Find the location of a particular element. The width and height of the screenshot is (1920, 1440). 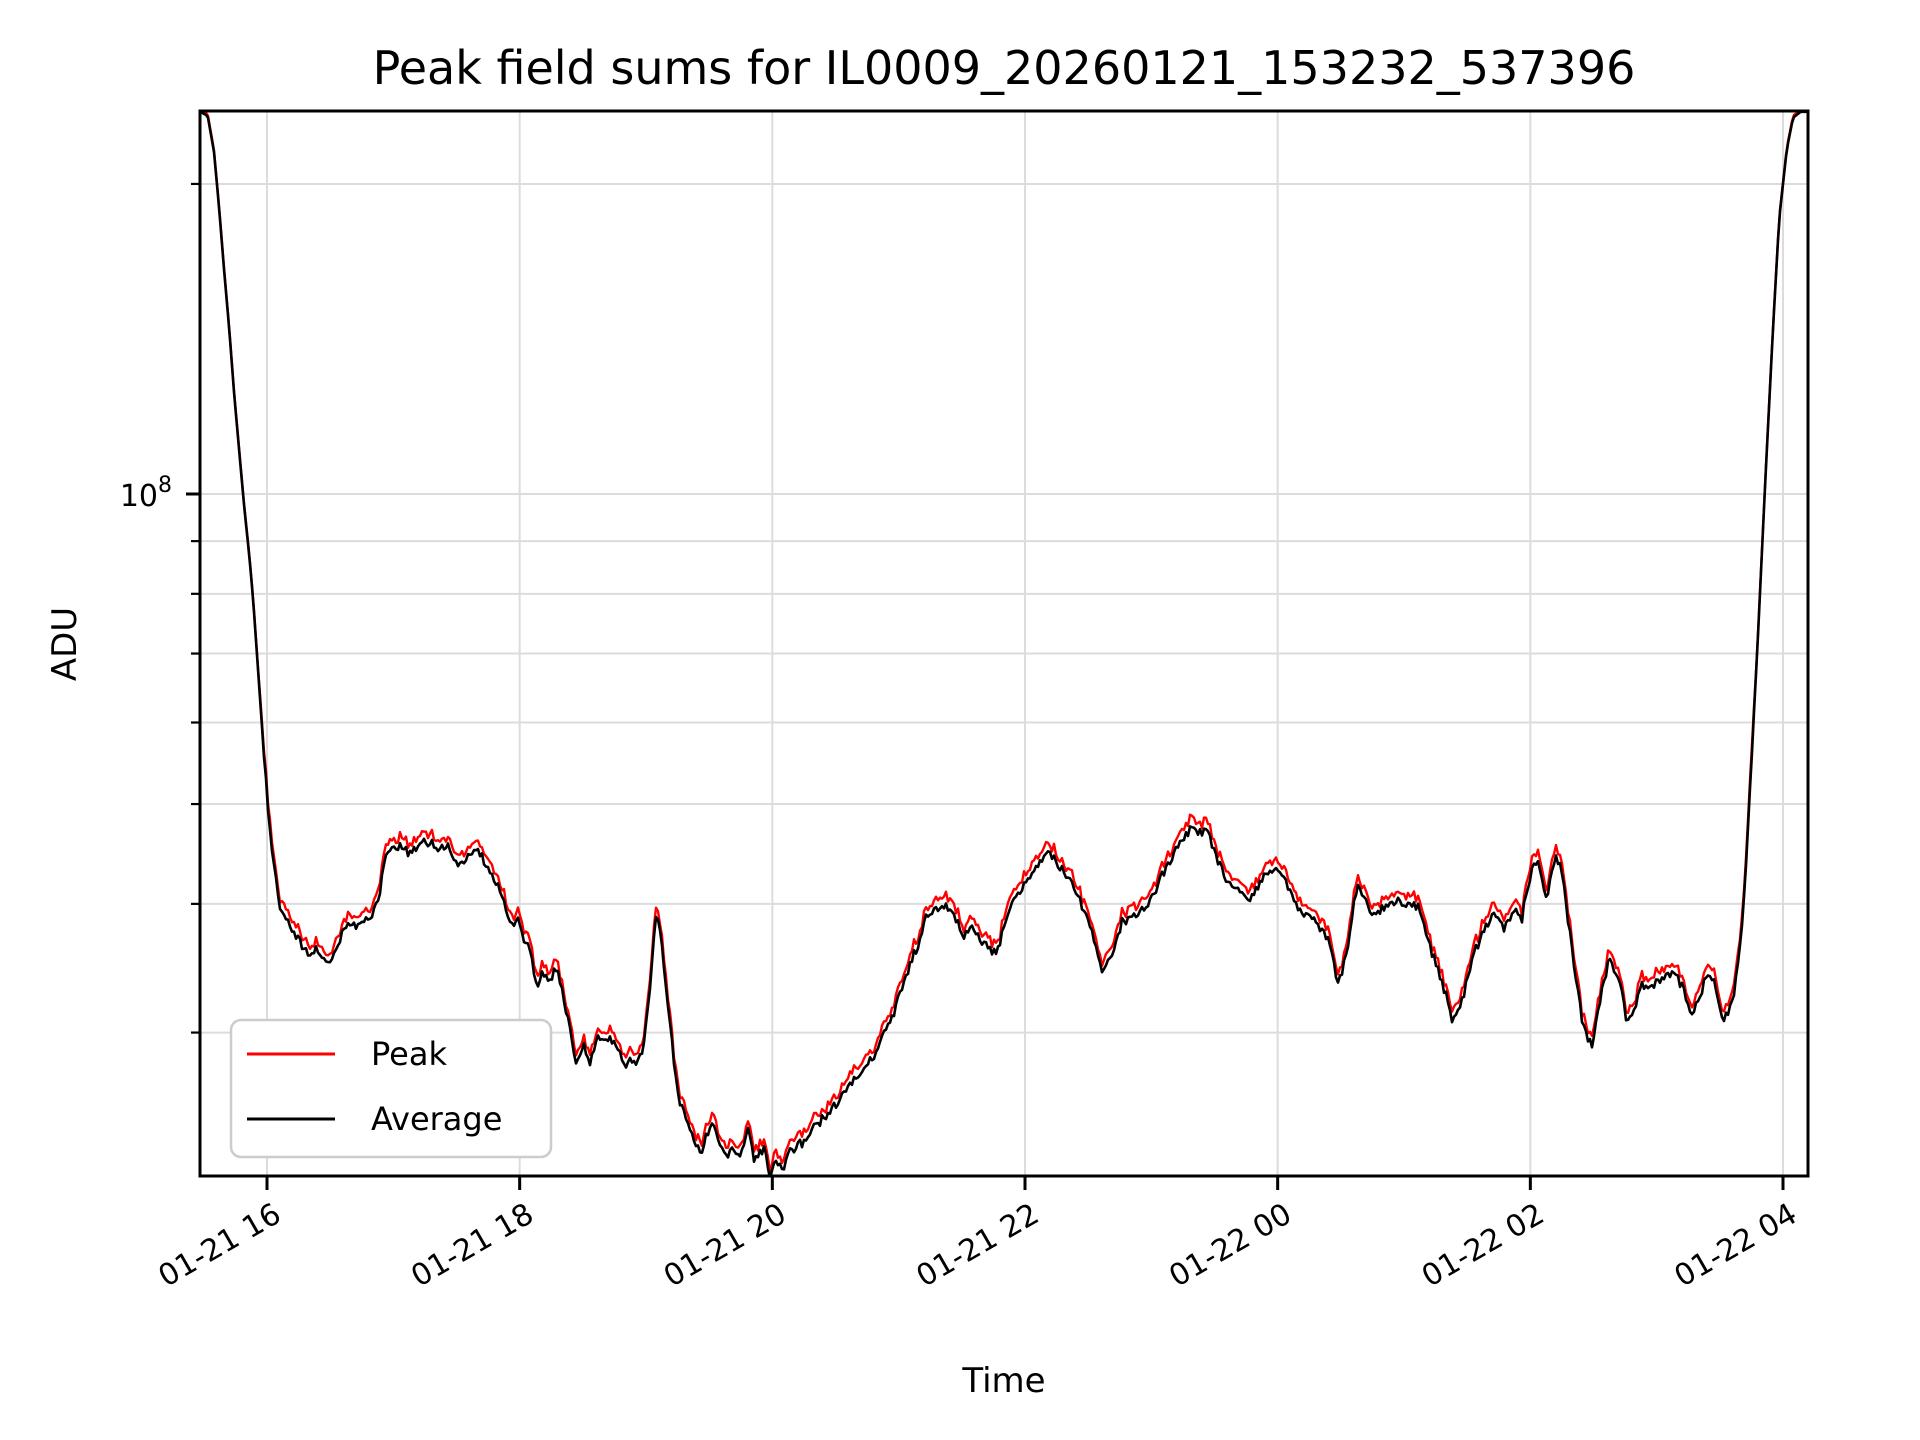

x-tick-label: 01-21 16 is located at coordinates (220, 1246).